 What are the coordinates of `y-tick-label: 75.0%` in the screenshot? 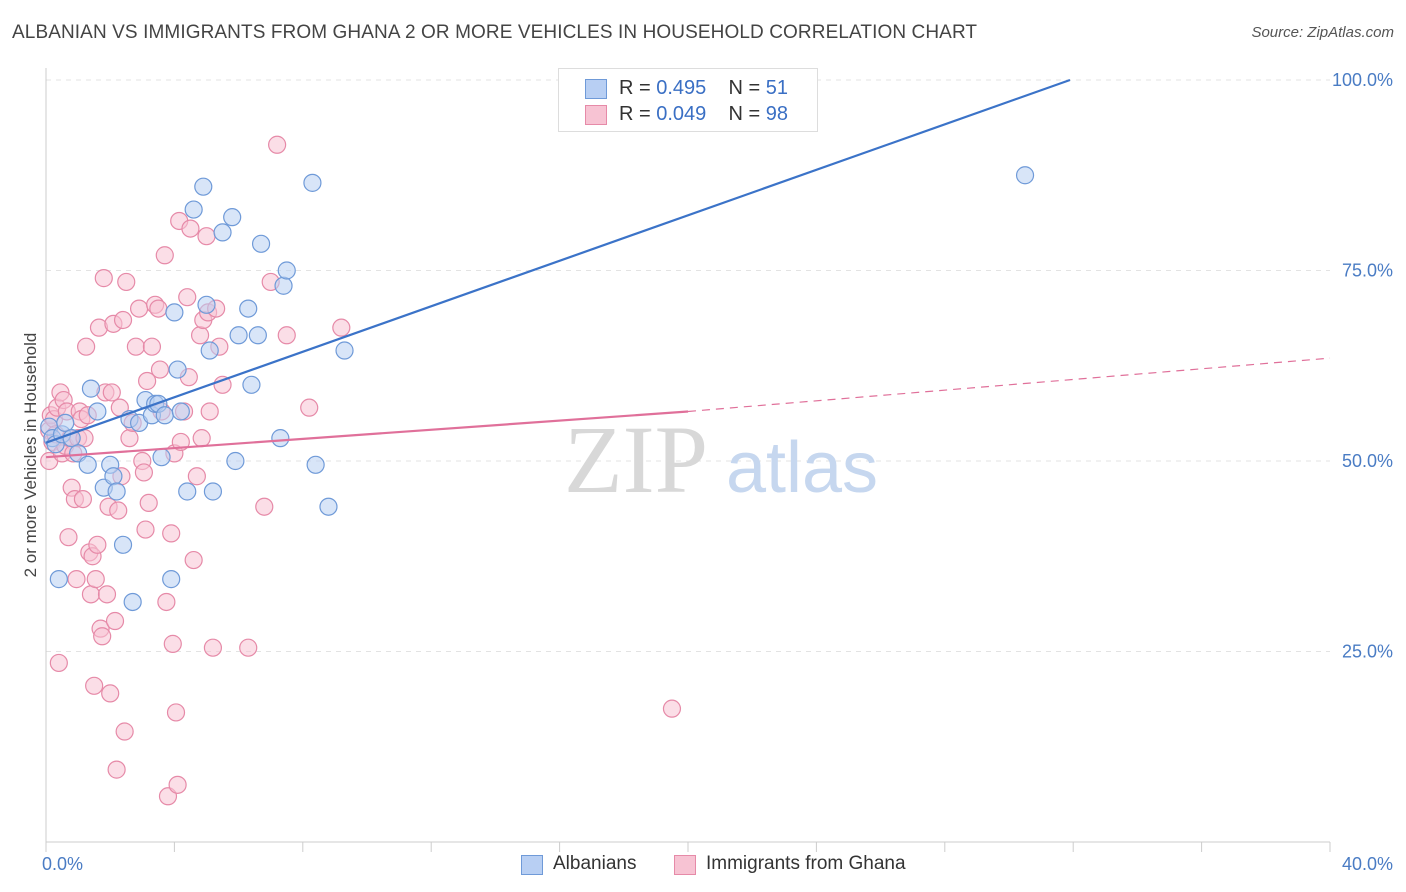 It's located at (1367, 271).